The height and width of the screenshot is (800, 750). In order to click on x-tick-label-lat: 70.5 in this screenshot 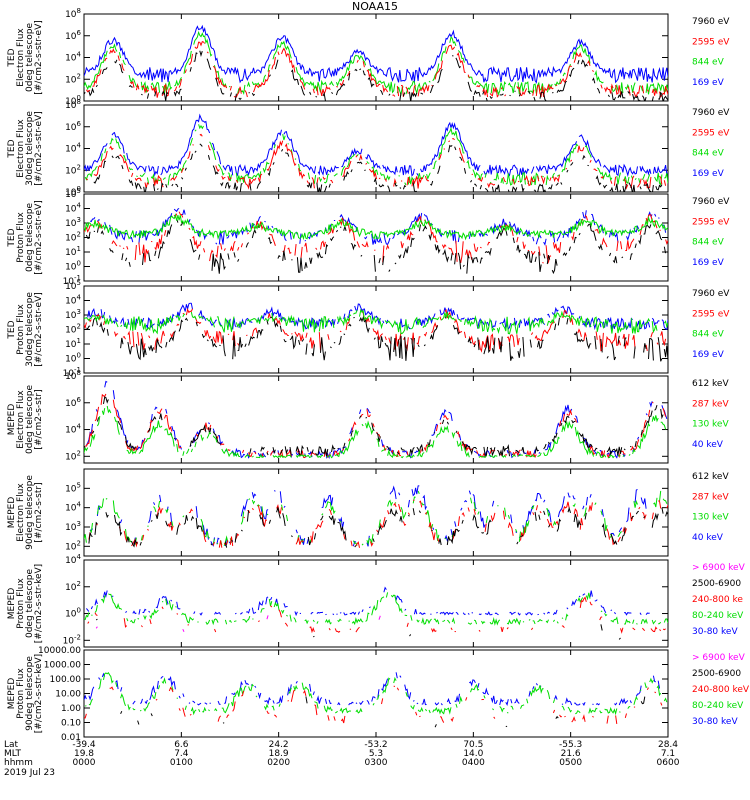, I will do `click(473, 745)`.